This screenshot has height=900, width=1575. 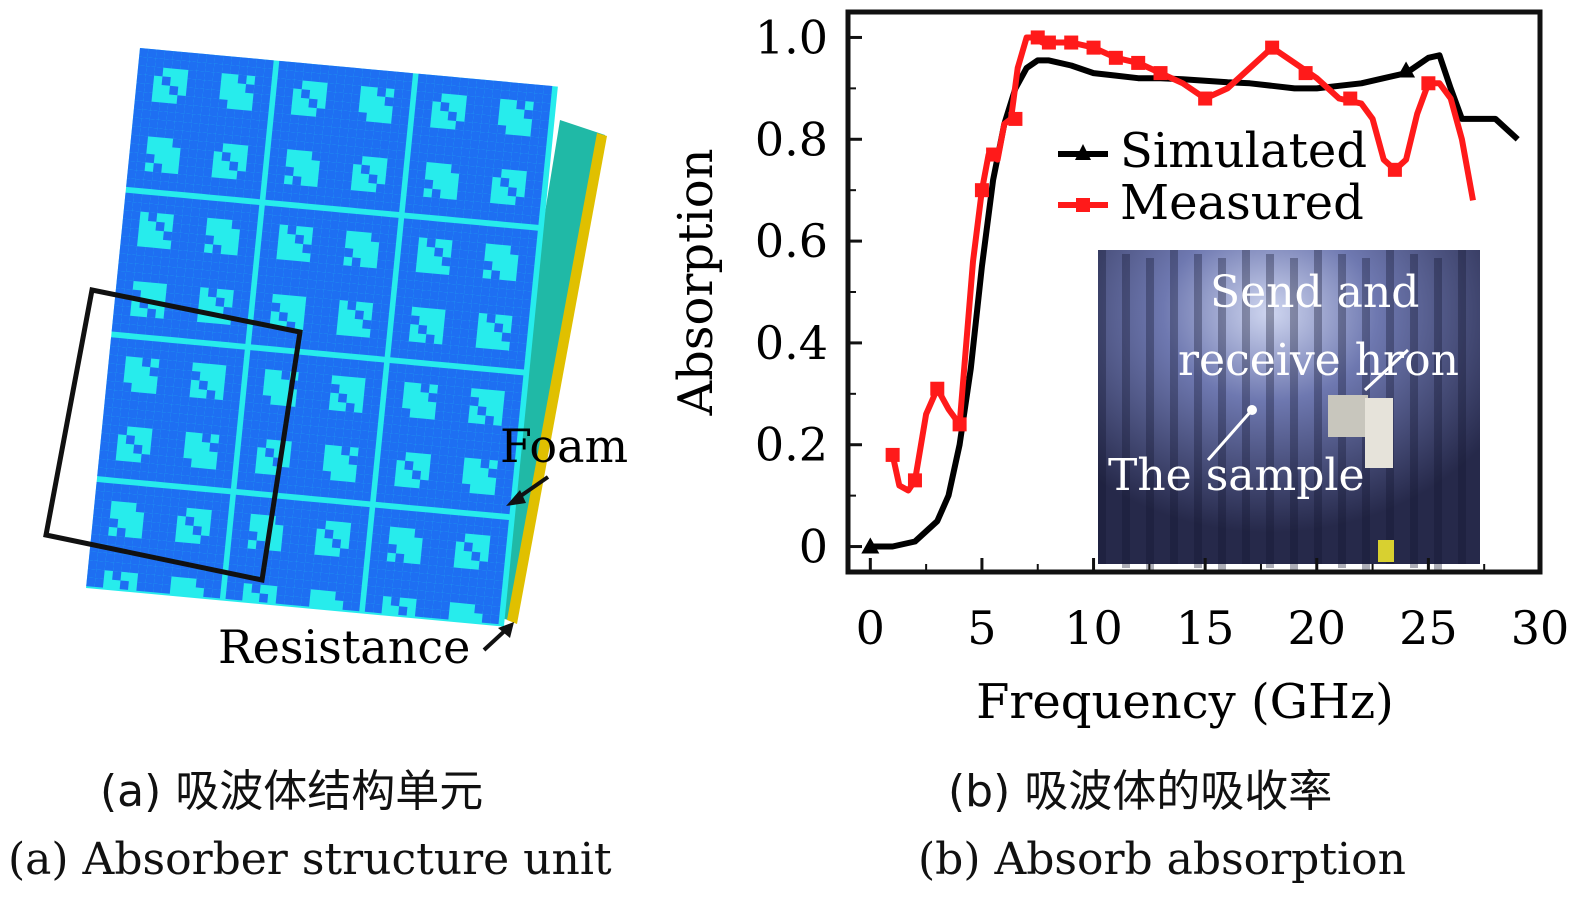 I want to click on resistance-arrowhead, so click(x=506, y=630).